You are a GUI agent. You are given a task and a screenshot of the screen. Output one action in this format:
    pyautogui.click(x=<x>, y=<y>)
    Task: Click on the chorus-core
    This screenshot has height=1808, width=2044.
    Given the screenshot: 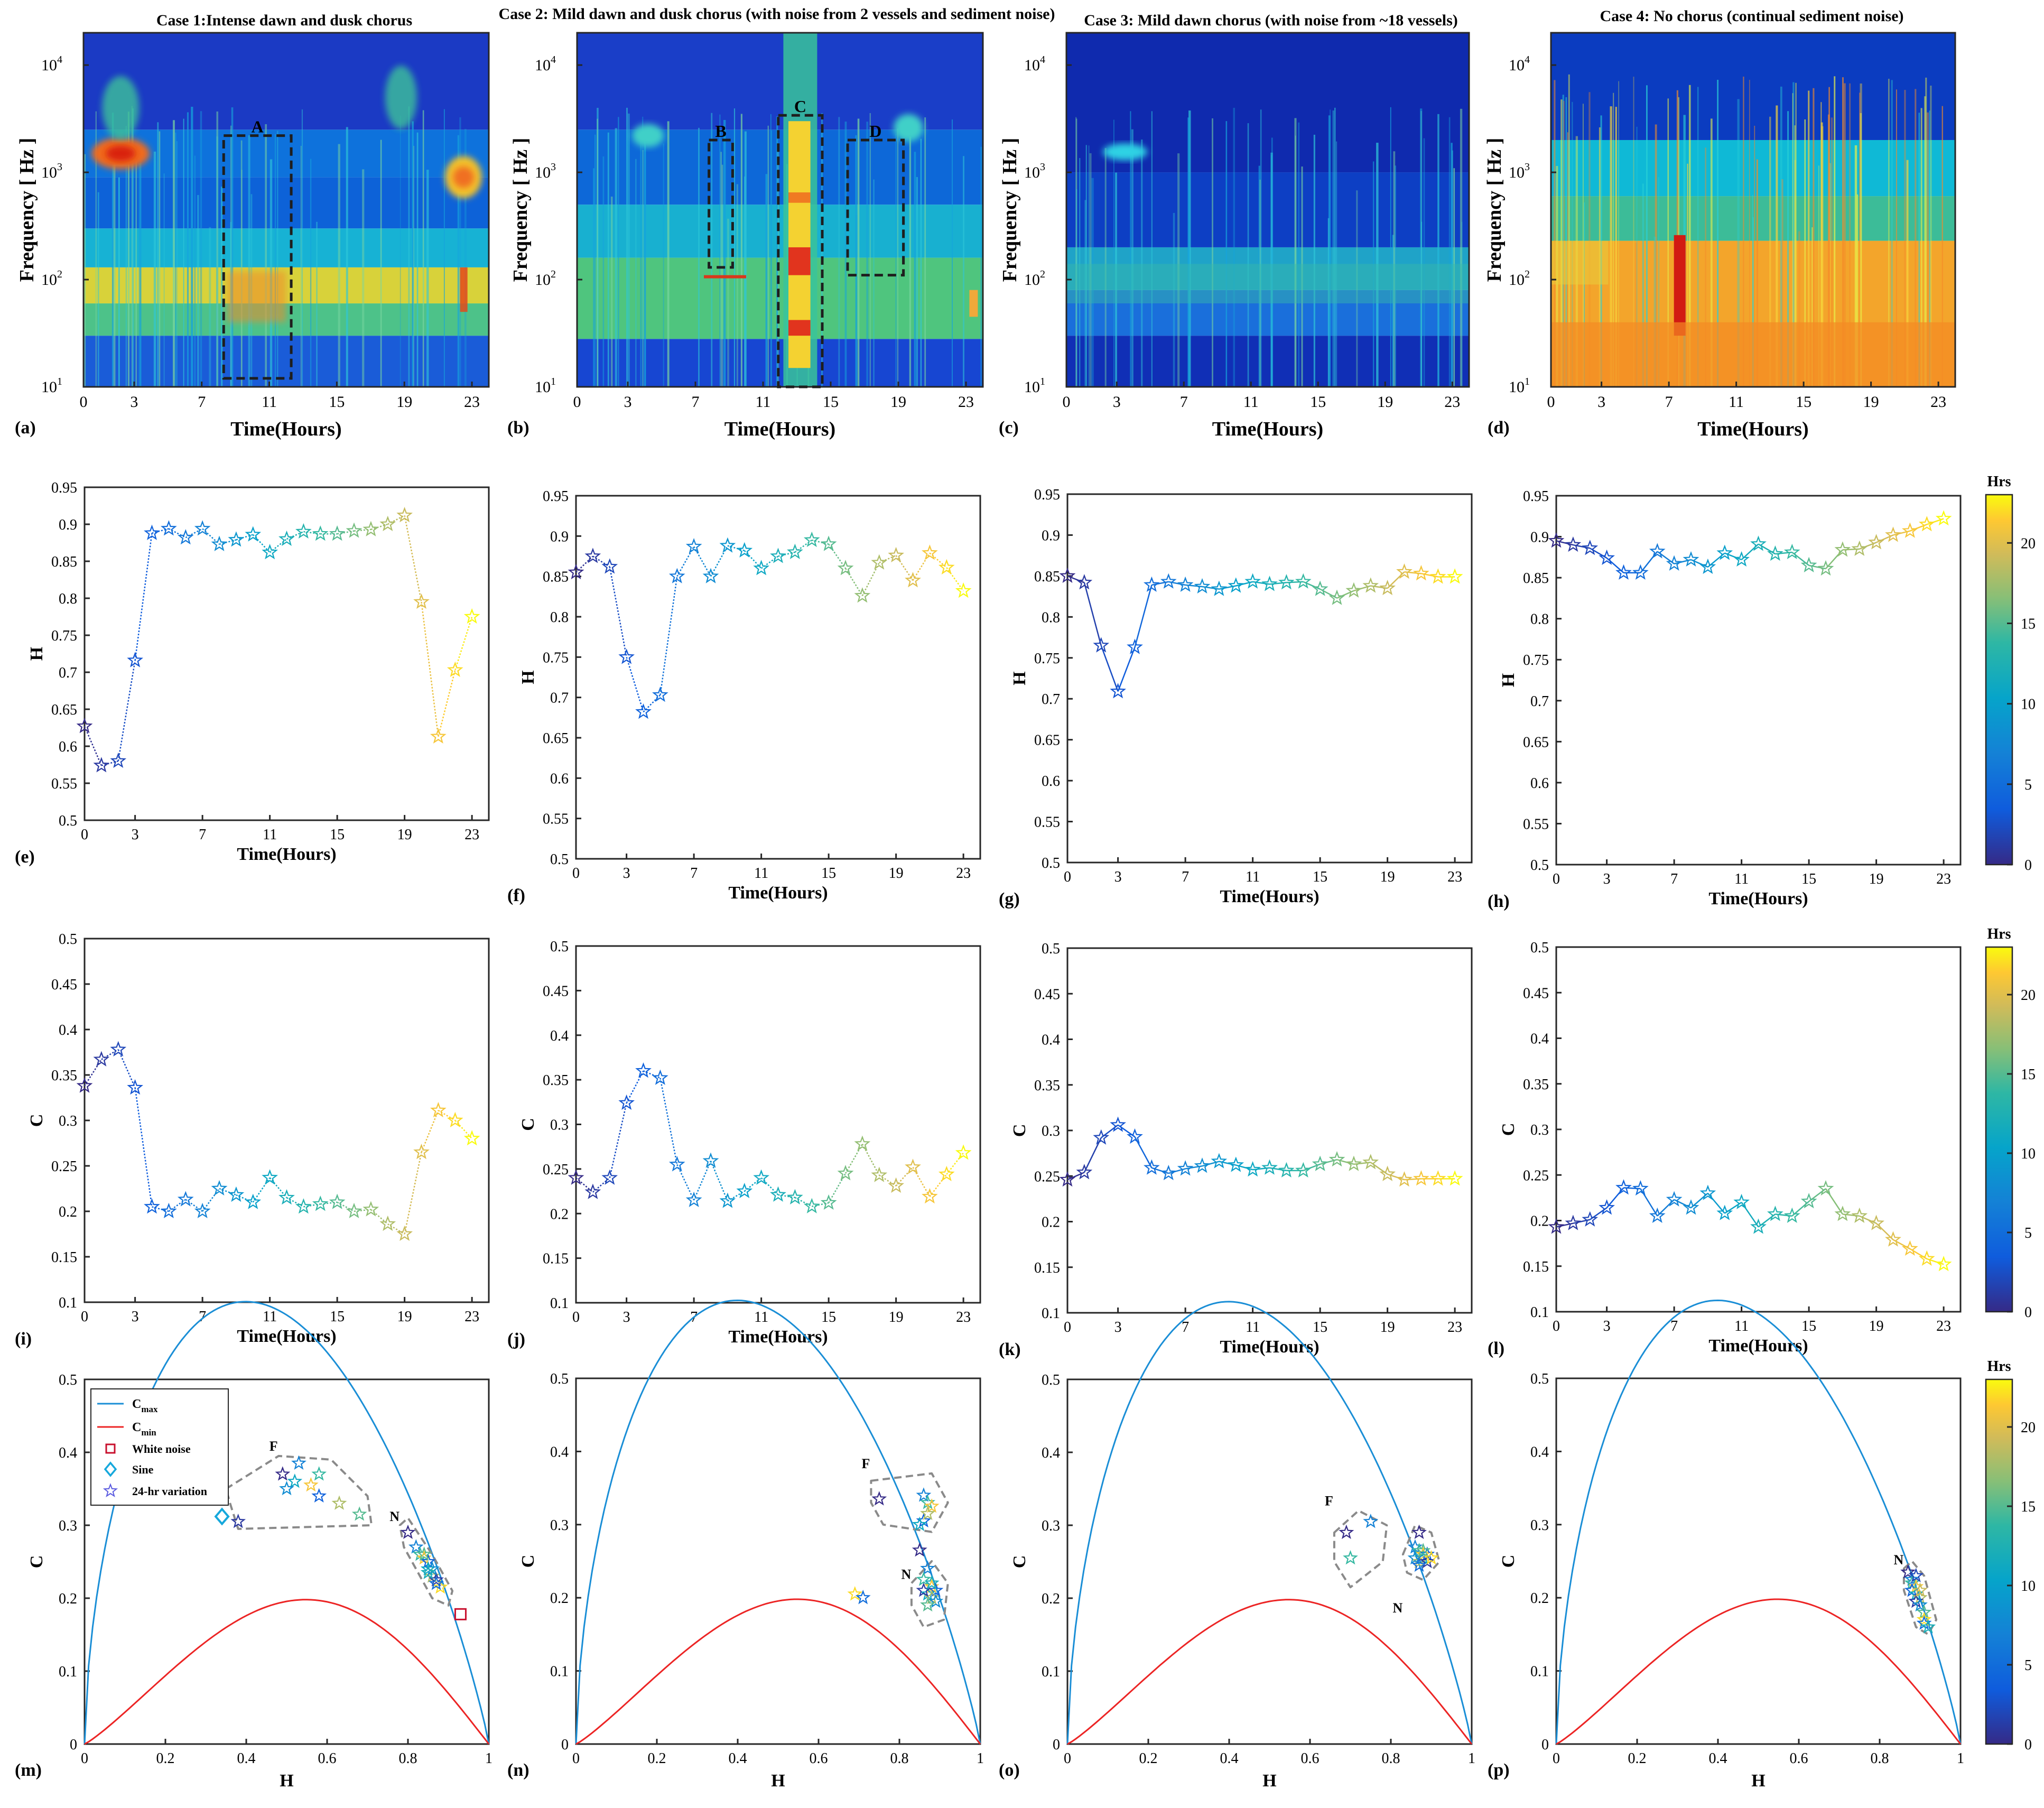 What is the action you would take?
    pyautogui.click(x=121, y=153)
    